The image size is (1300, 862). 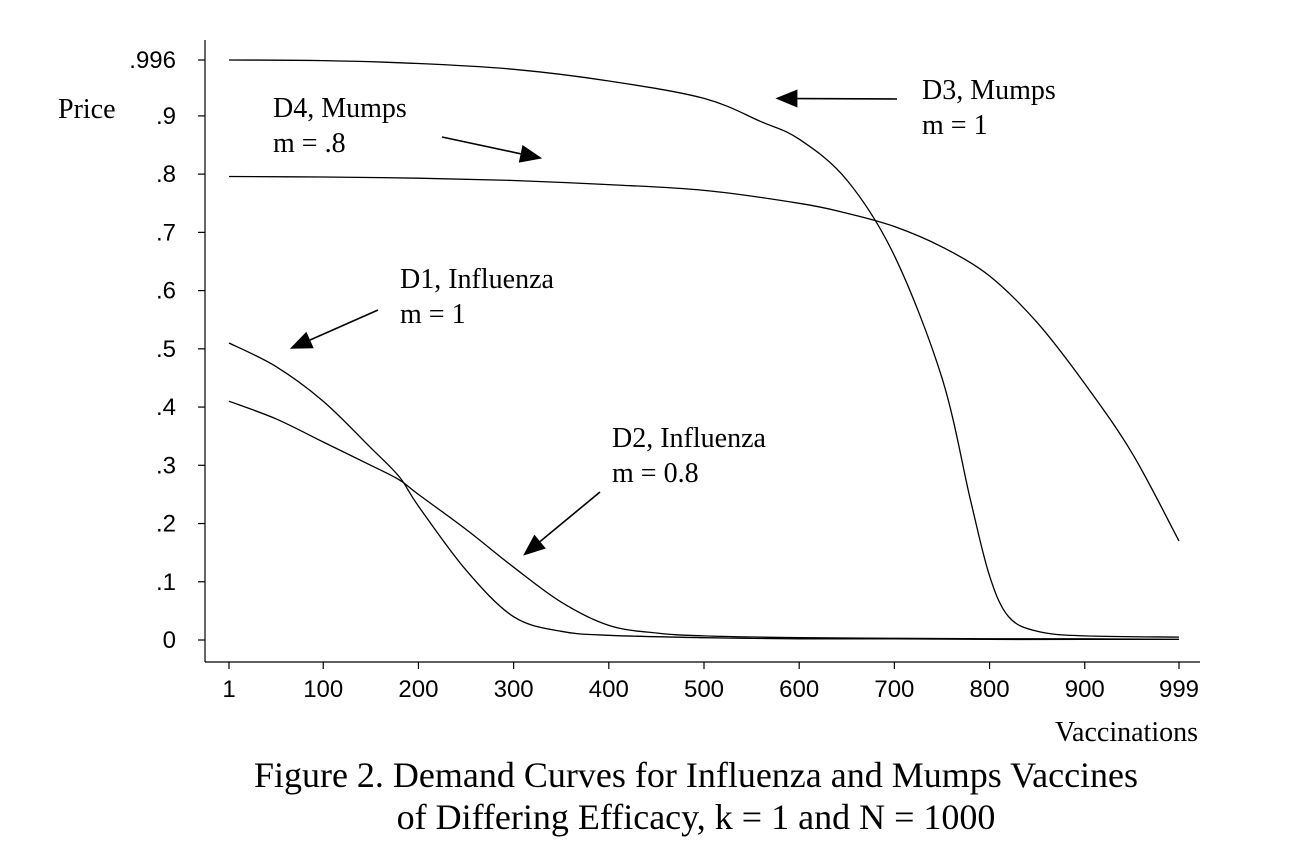 What do you see at coordinates (990, 689) in the screenshot?
I see `x-tick-label: 800` at bounding box center [990, 689].